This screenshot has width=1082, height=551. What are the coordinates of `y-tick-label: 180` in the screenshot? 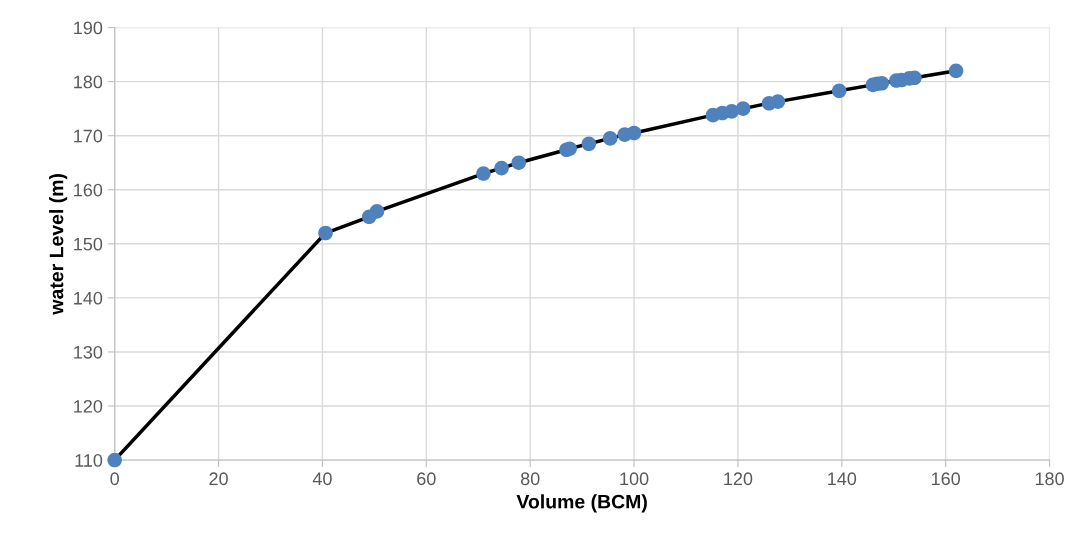 It's located at (88, 82).